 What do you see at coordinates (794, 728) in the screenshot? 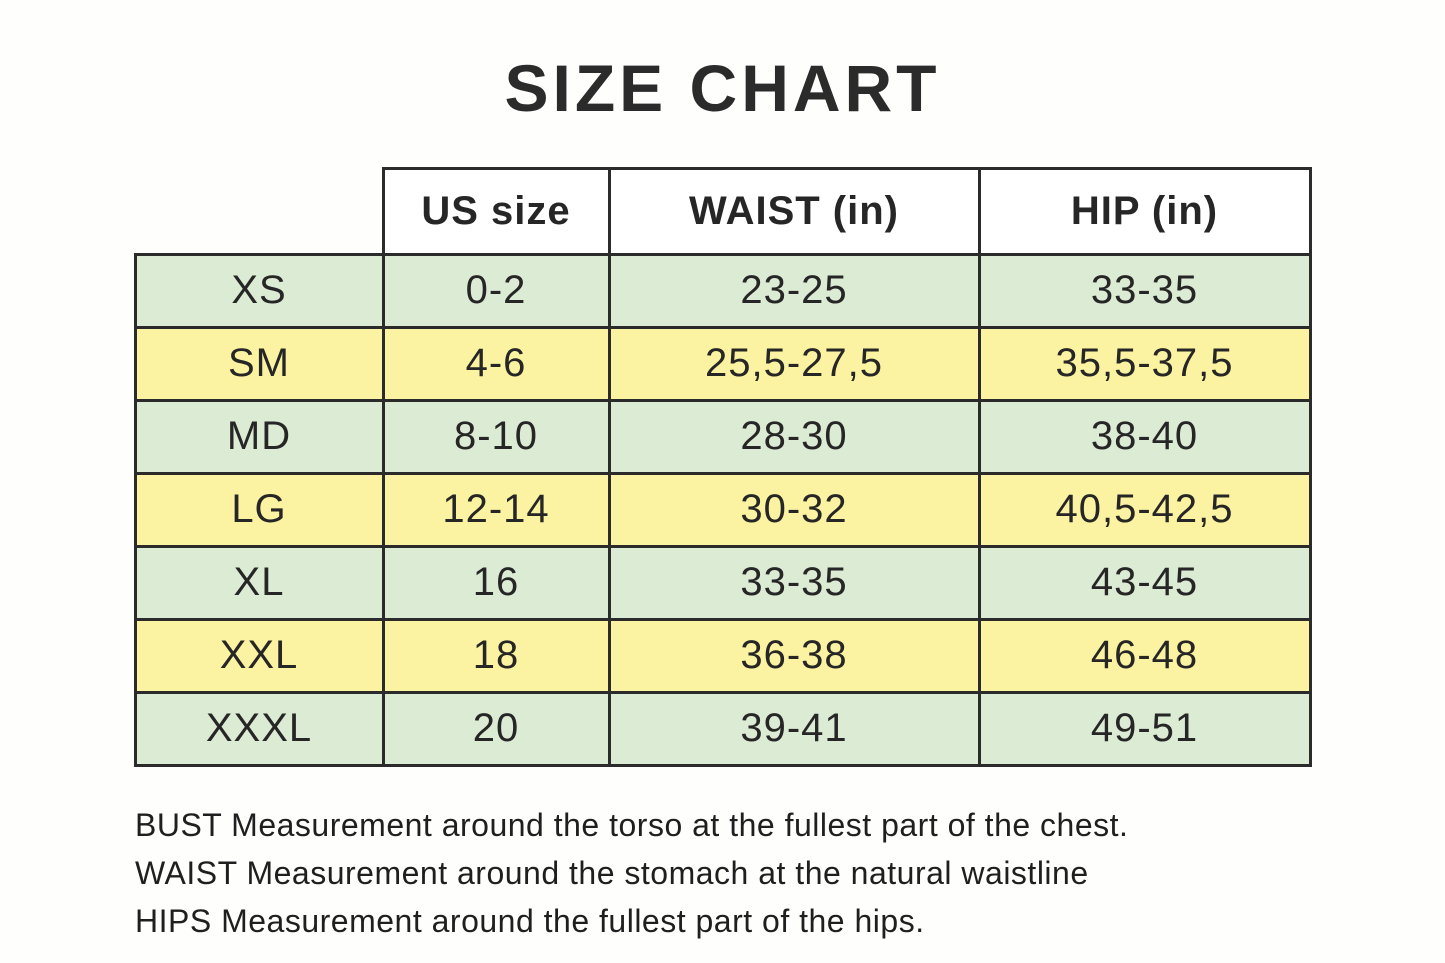
I see `waist-value: 39-41` at bounding box center [794, 728].